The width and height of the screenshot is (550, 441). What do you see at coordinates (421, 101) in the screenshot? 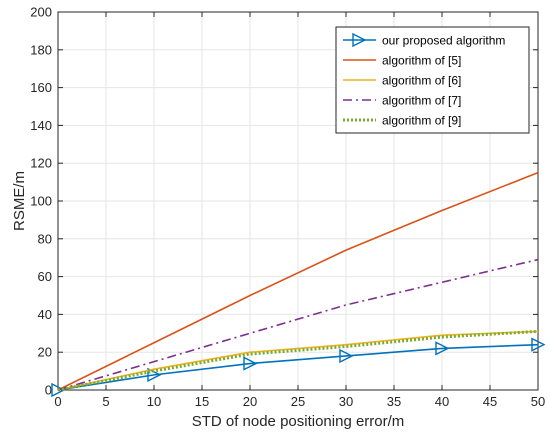
I see `legend-label: algorithm of [7]` at bounding box center [421, 101].